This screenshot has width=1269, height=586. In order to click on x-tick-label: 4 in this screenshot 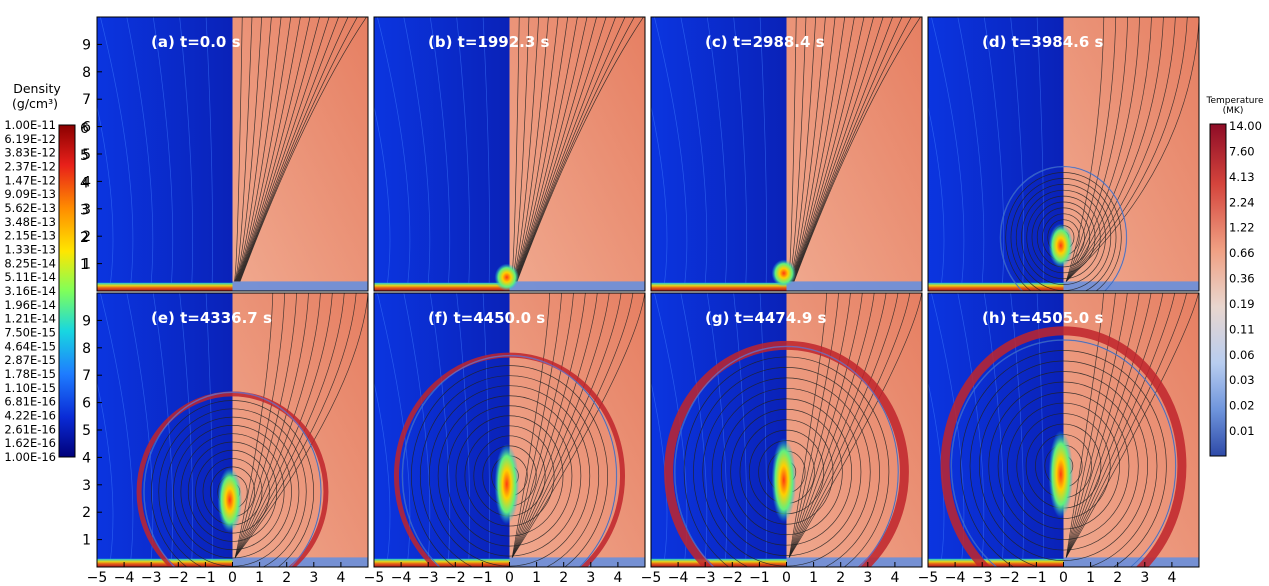, I will do `click(617, 578)`.